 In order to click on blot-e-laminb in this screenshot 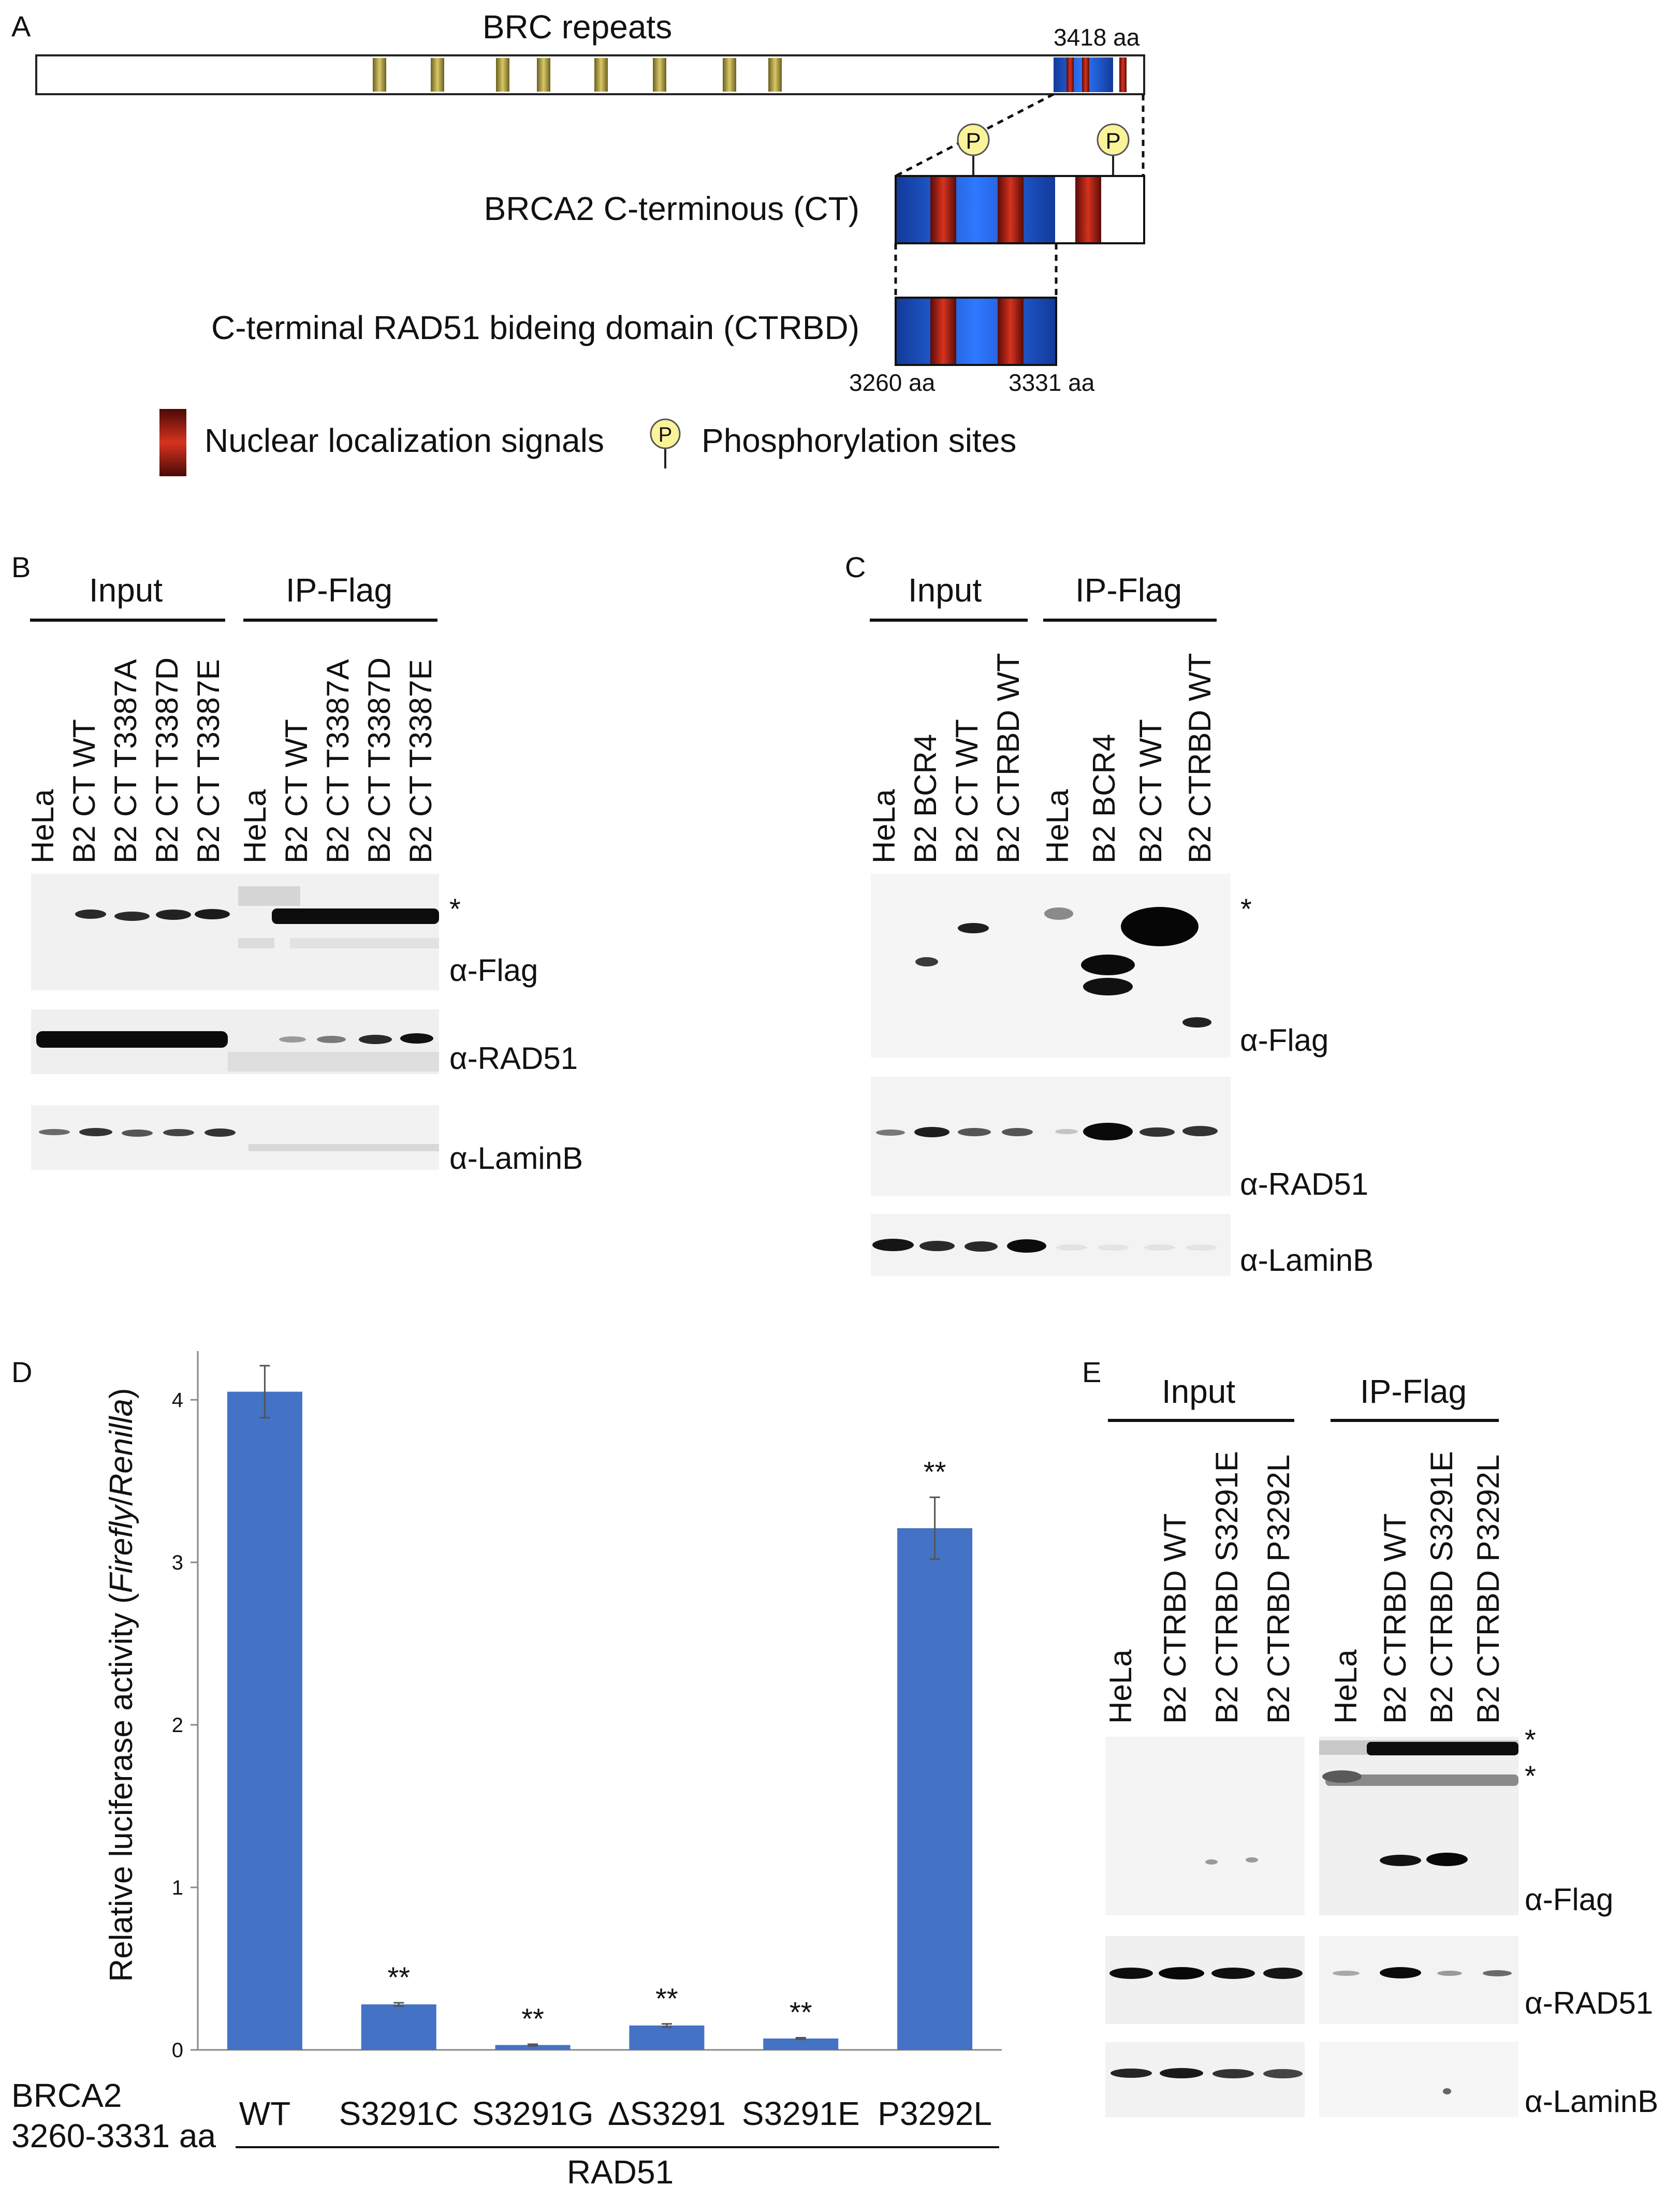, I will do `click(1311, 2079)`.